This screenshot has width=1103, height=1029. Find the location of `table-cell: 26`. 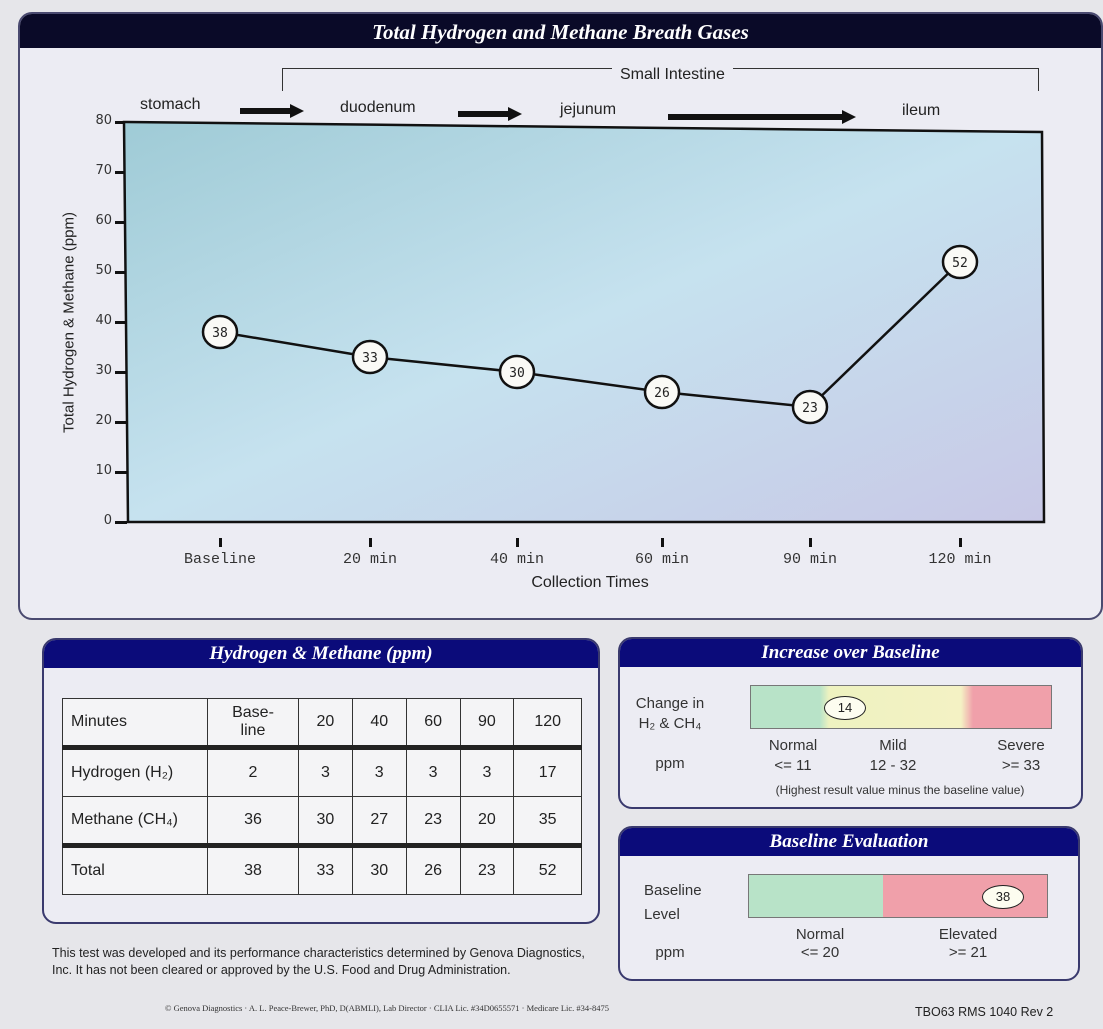

table-cell: 26 is located at coordinates (433, 870).